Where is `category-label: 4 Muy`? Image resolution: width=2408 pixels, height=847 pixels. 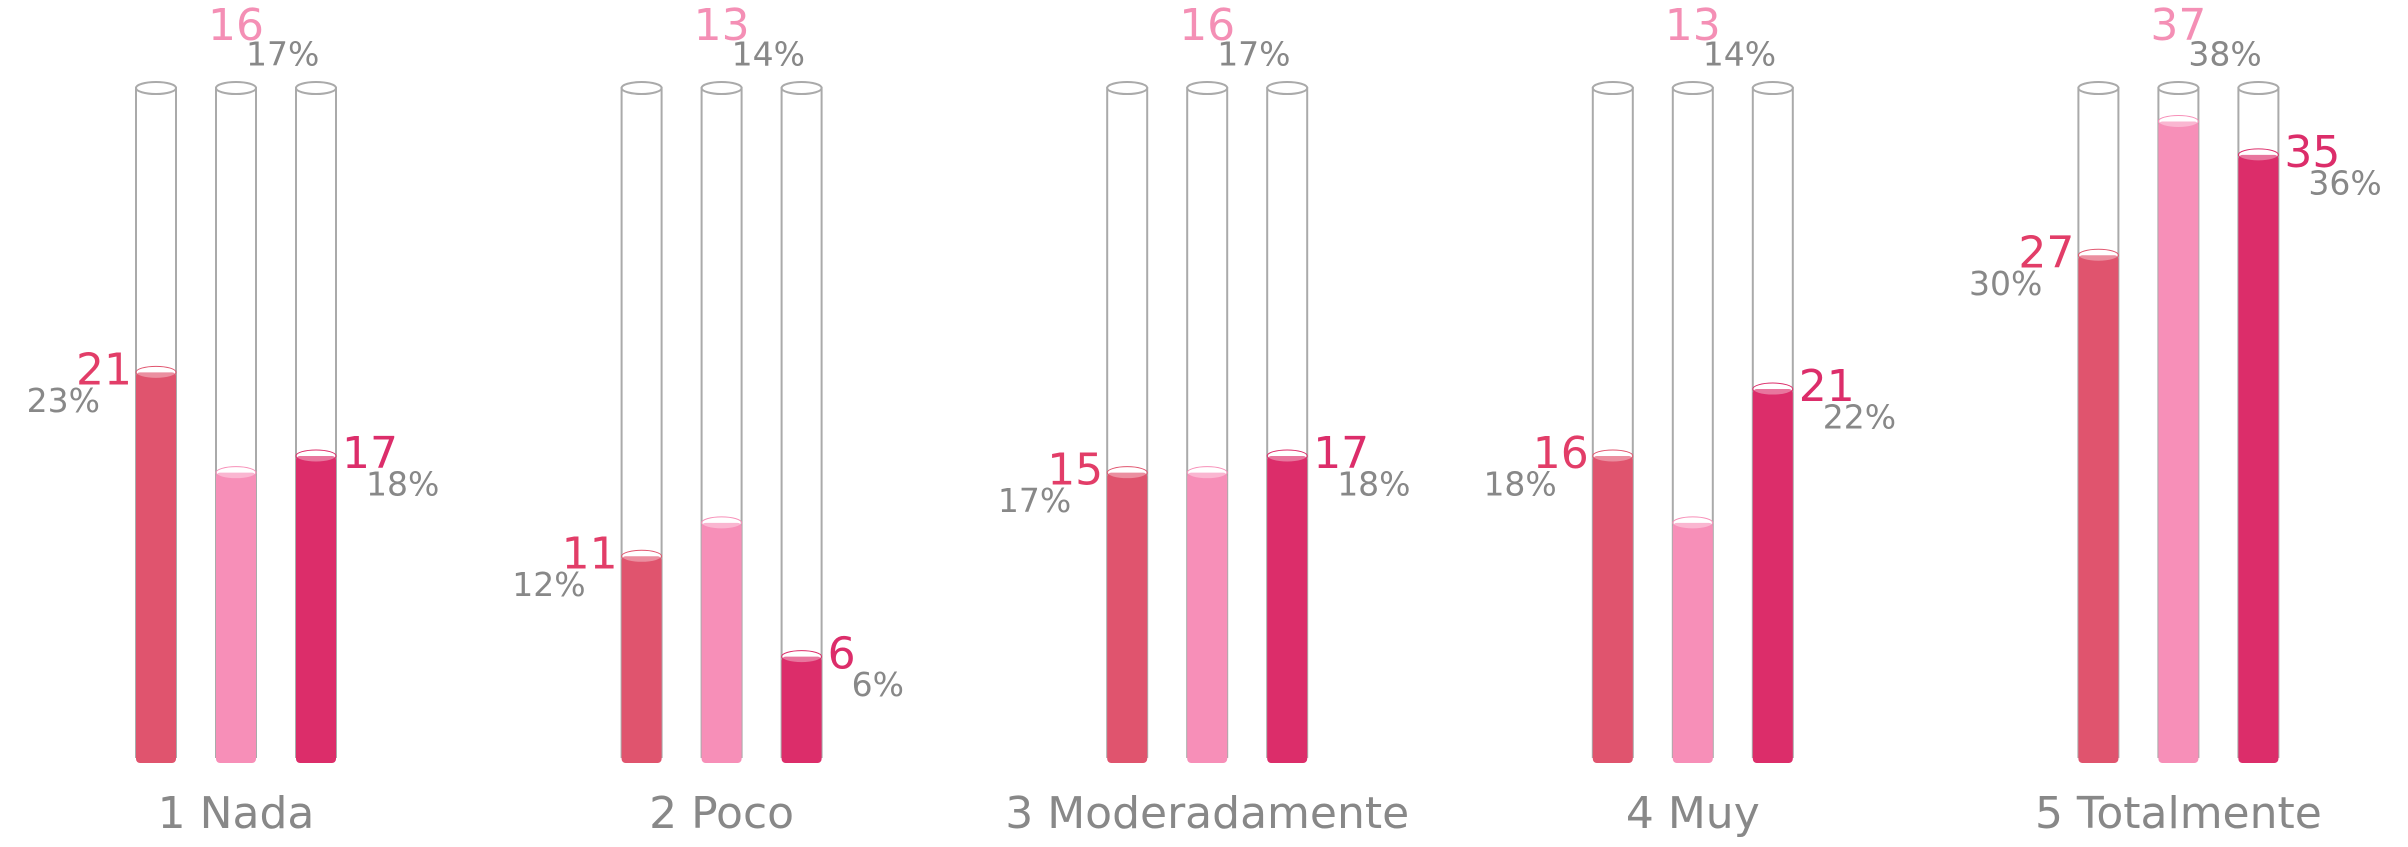 category-label: 4 Muy is located at coordinates (1693, 813).